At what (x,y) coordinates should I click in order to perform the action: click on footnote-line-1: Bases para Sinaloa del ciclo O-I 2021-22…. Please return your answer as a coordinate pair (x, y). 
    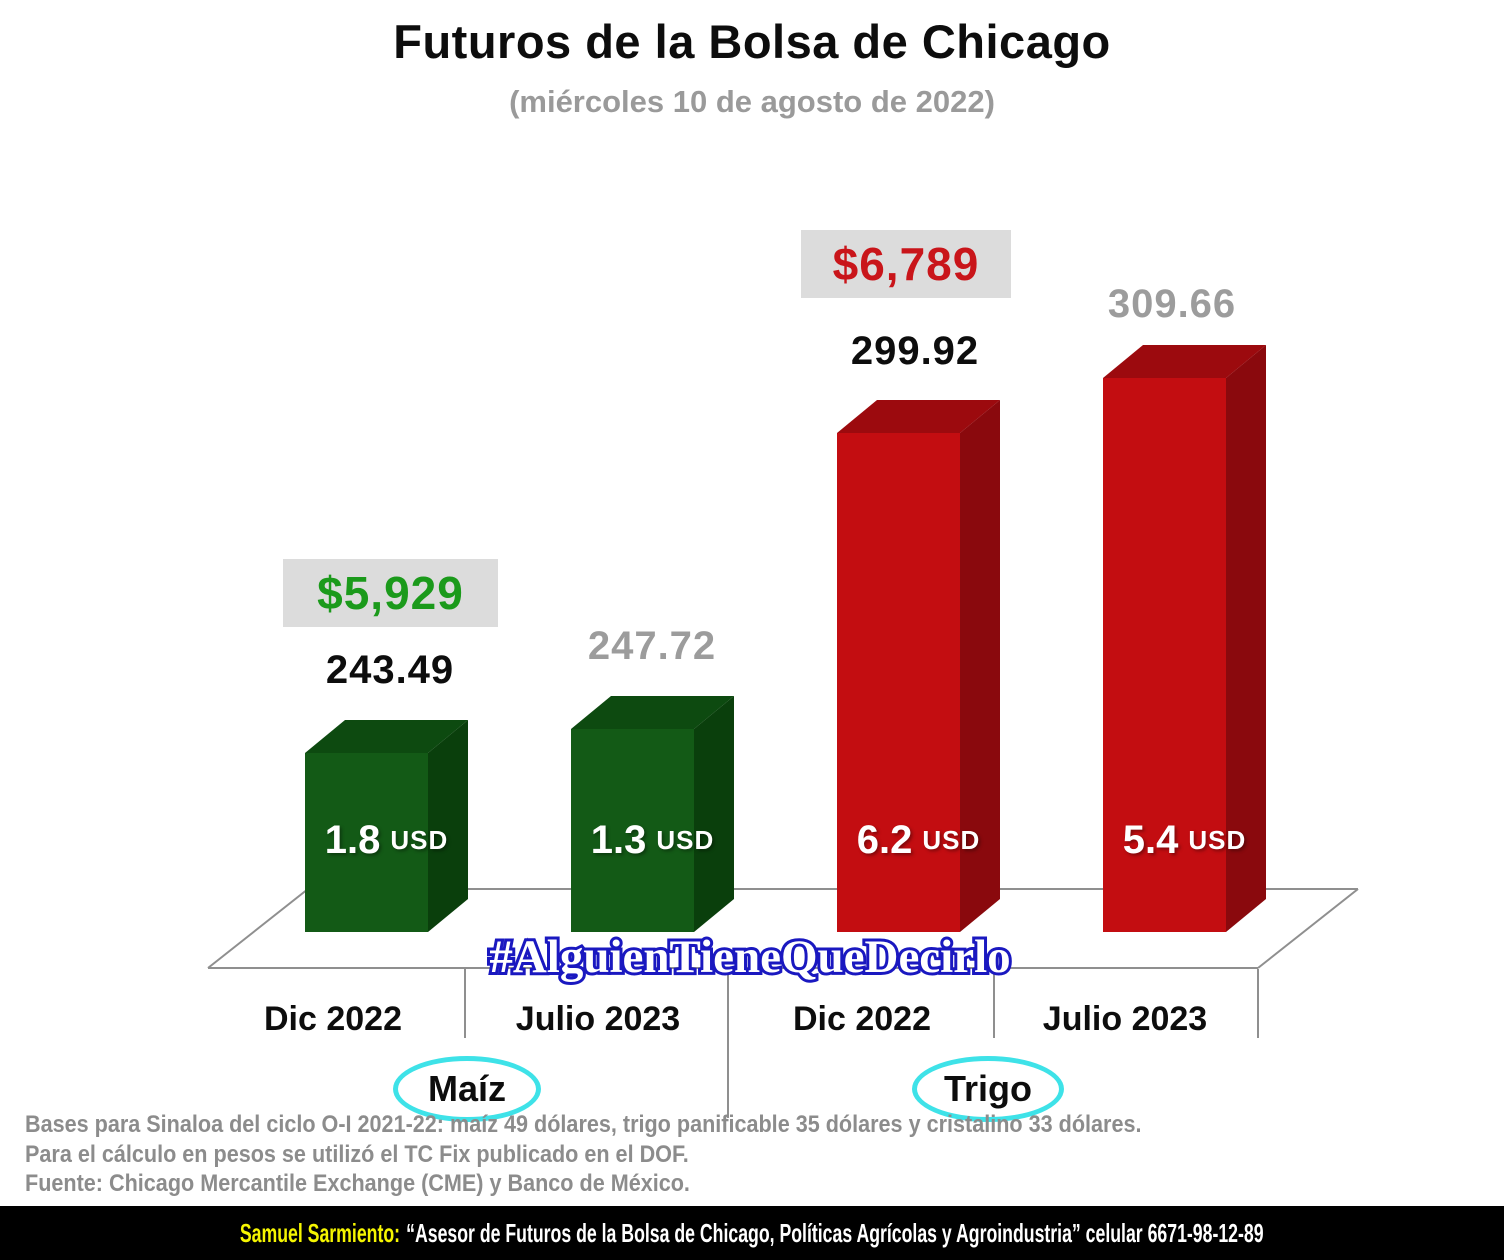
    Looking at the image, I should click on (583, 1124).